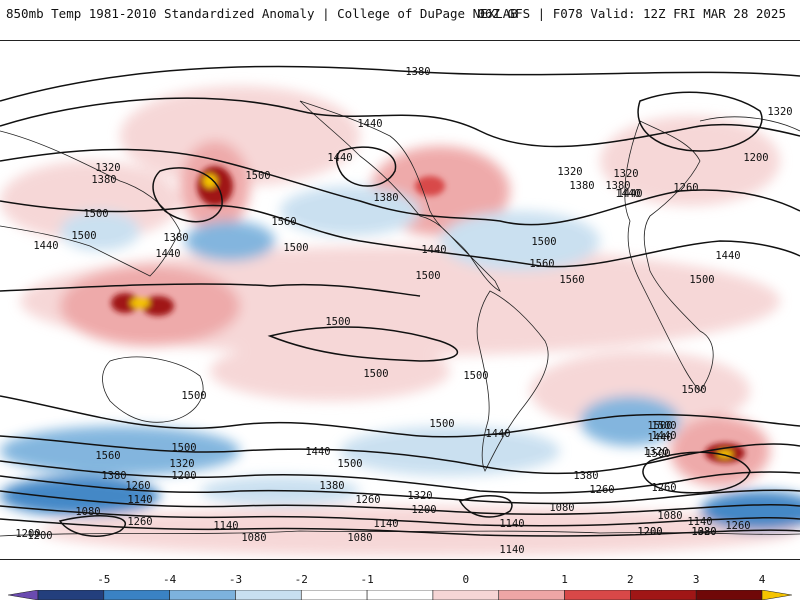 Image resolution: width=800 pixels, height=600 pixels. I want to click on coast-south-america, so click(512, 381).